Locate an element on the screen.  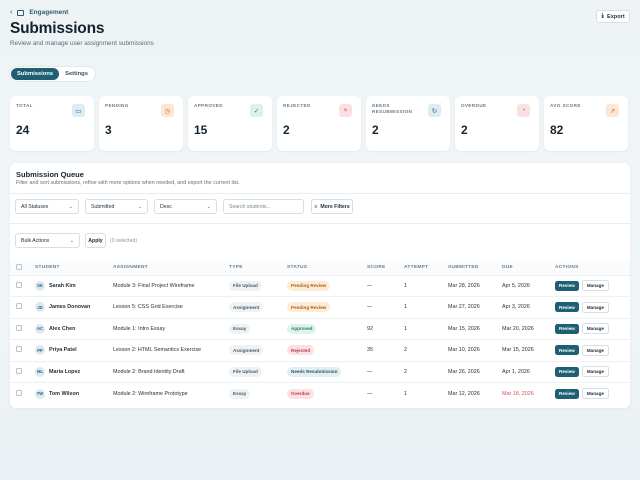
status-badge: Overdue is located at coordinates (300, 393).